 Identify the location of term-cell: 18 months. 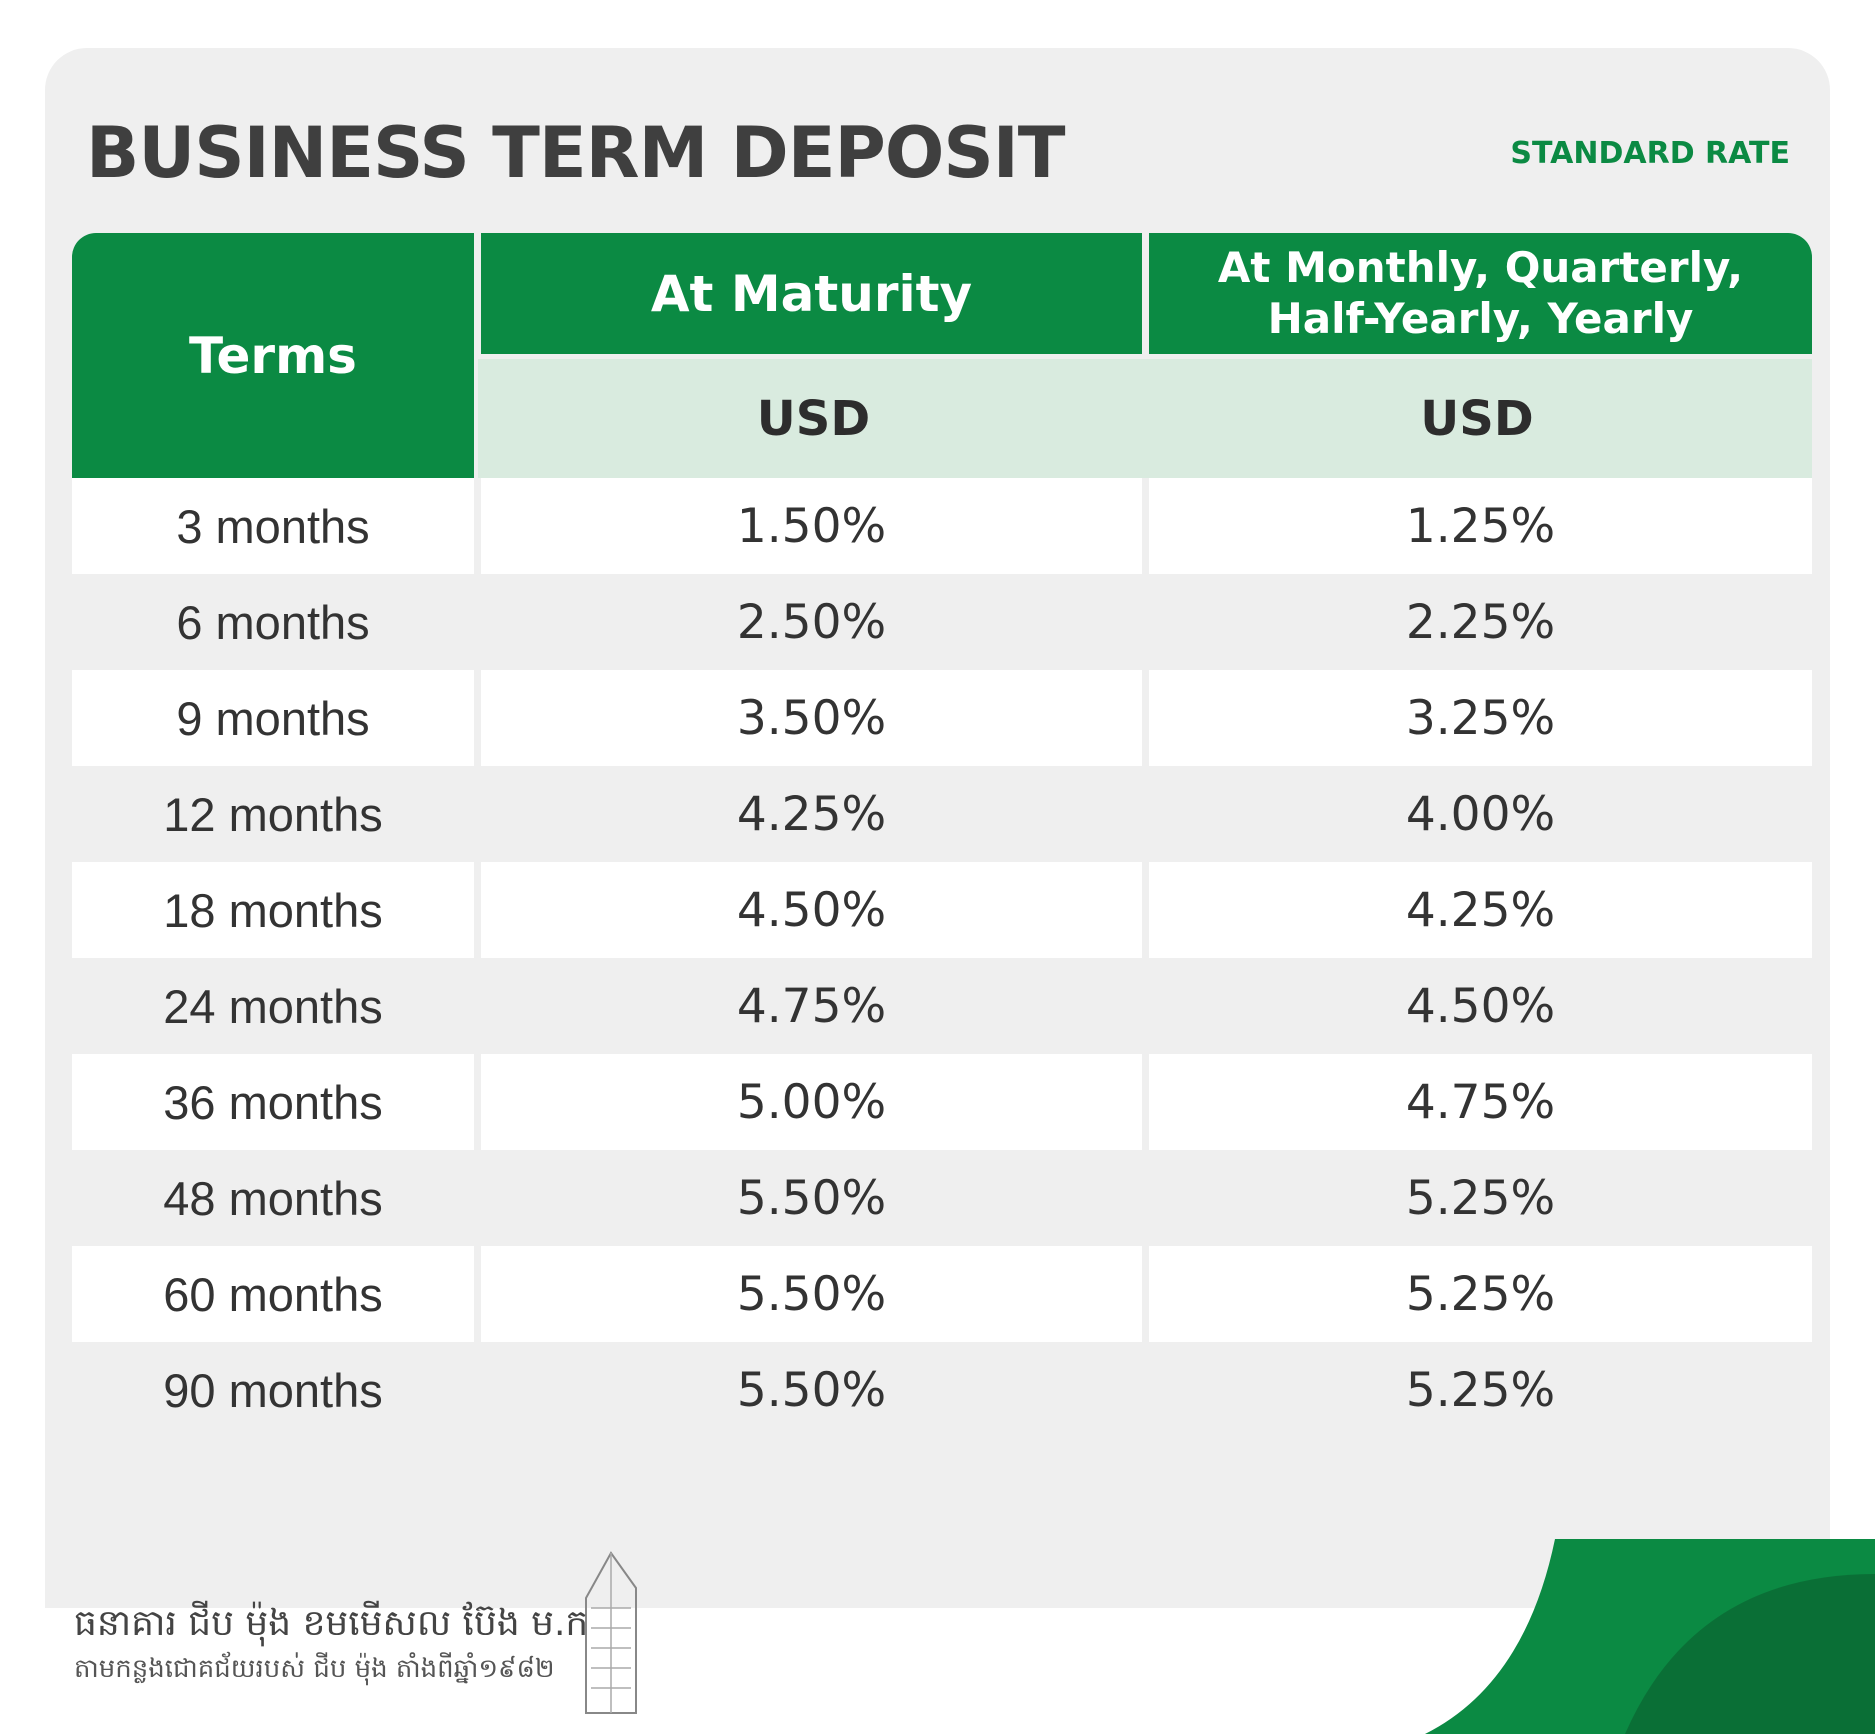
(273, 910).